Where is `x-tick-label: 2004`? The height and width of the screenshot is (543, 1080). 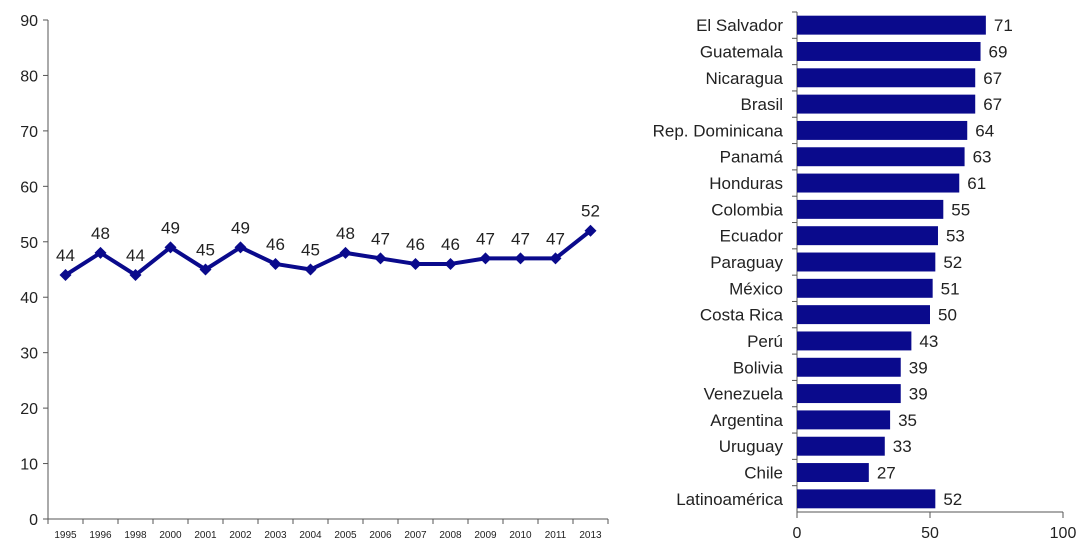
x-tick-label: 2004 is located at coordinates (310, 535).